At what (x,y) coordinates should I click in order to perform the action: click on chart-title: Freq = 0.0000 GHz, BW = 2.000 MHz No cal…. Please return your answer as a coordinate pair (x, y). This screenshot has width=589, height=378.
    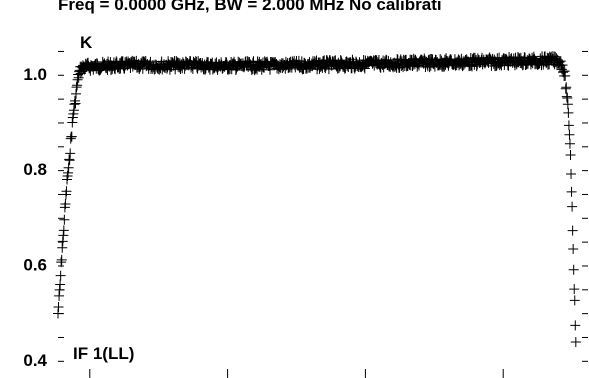
    Looking at the image, I should click on (250, 7).